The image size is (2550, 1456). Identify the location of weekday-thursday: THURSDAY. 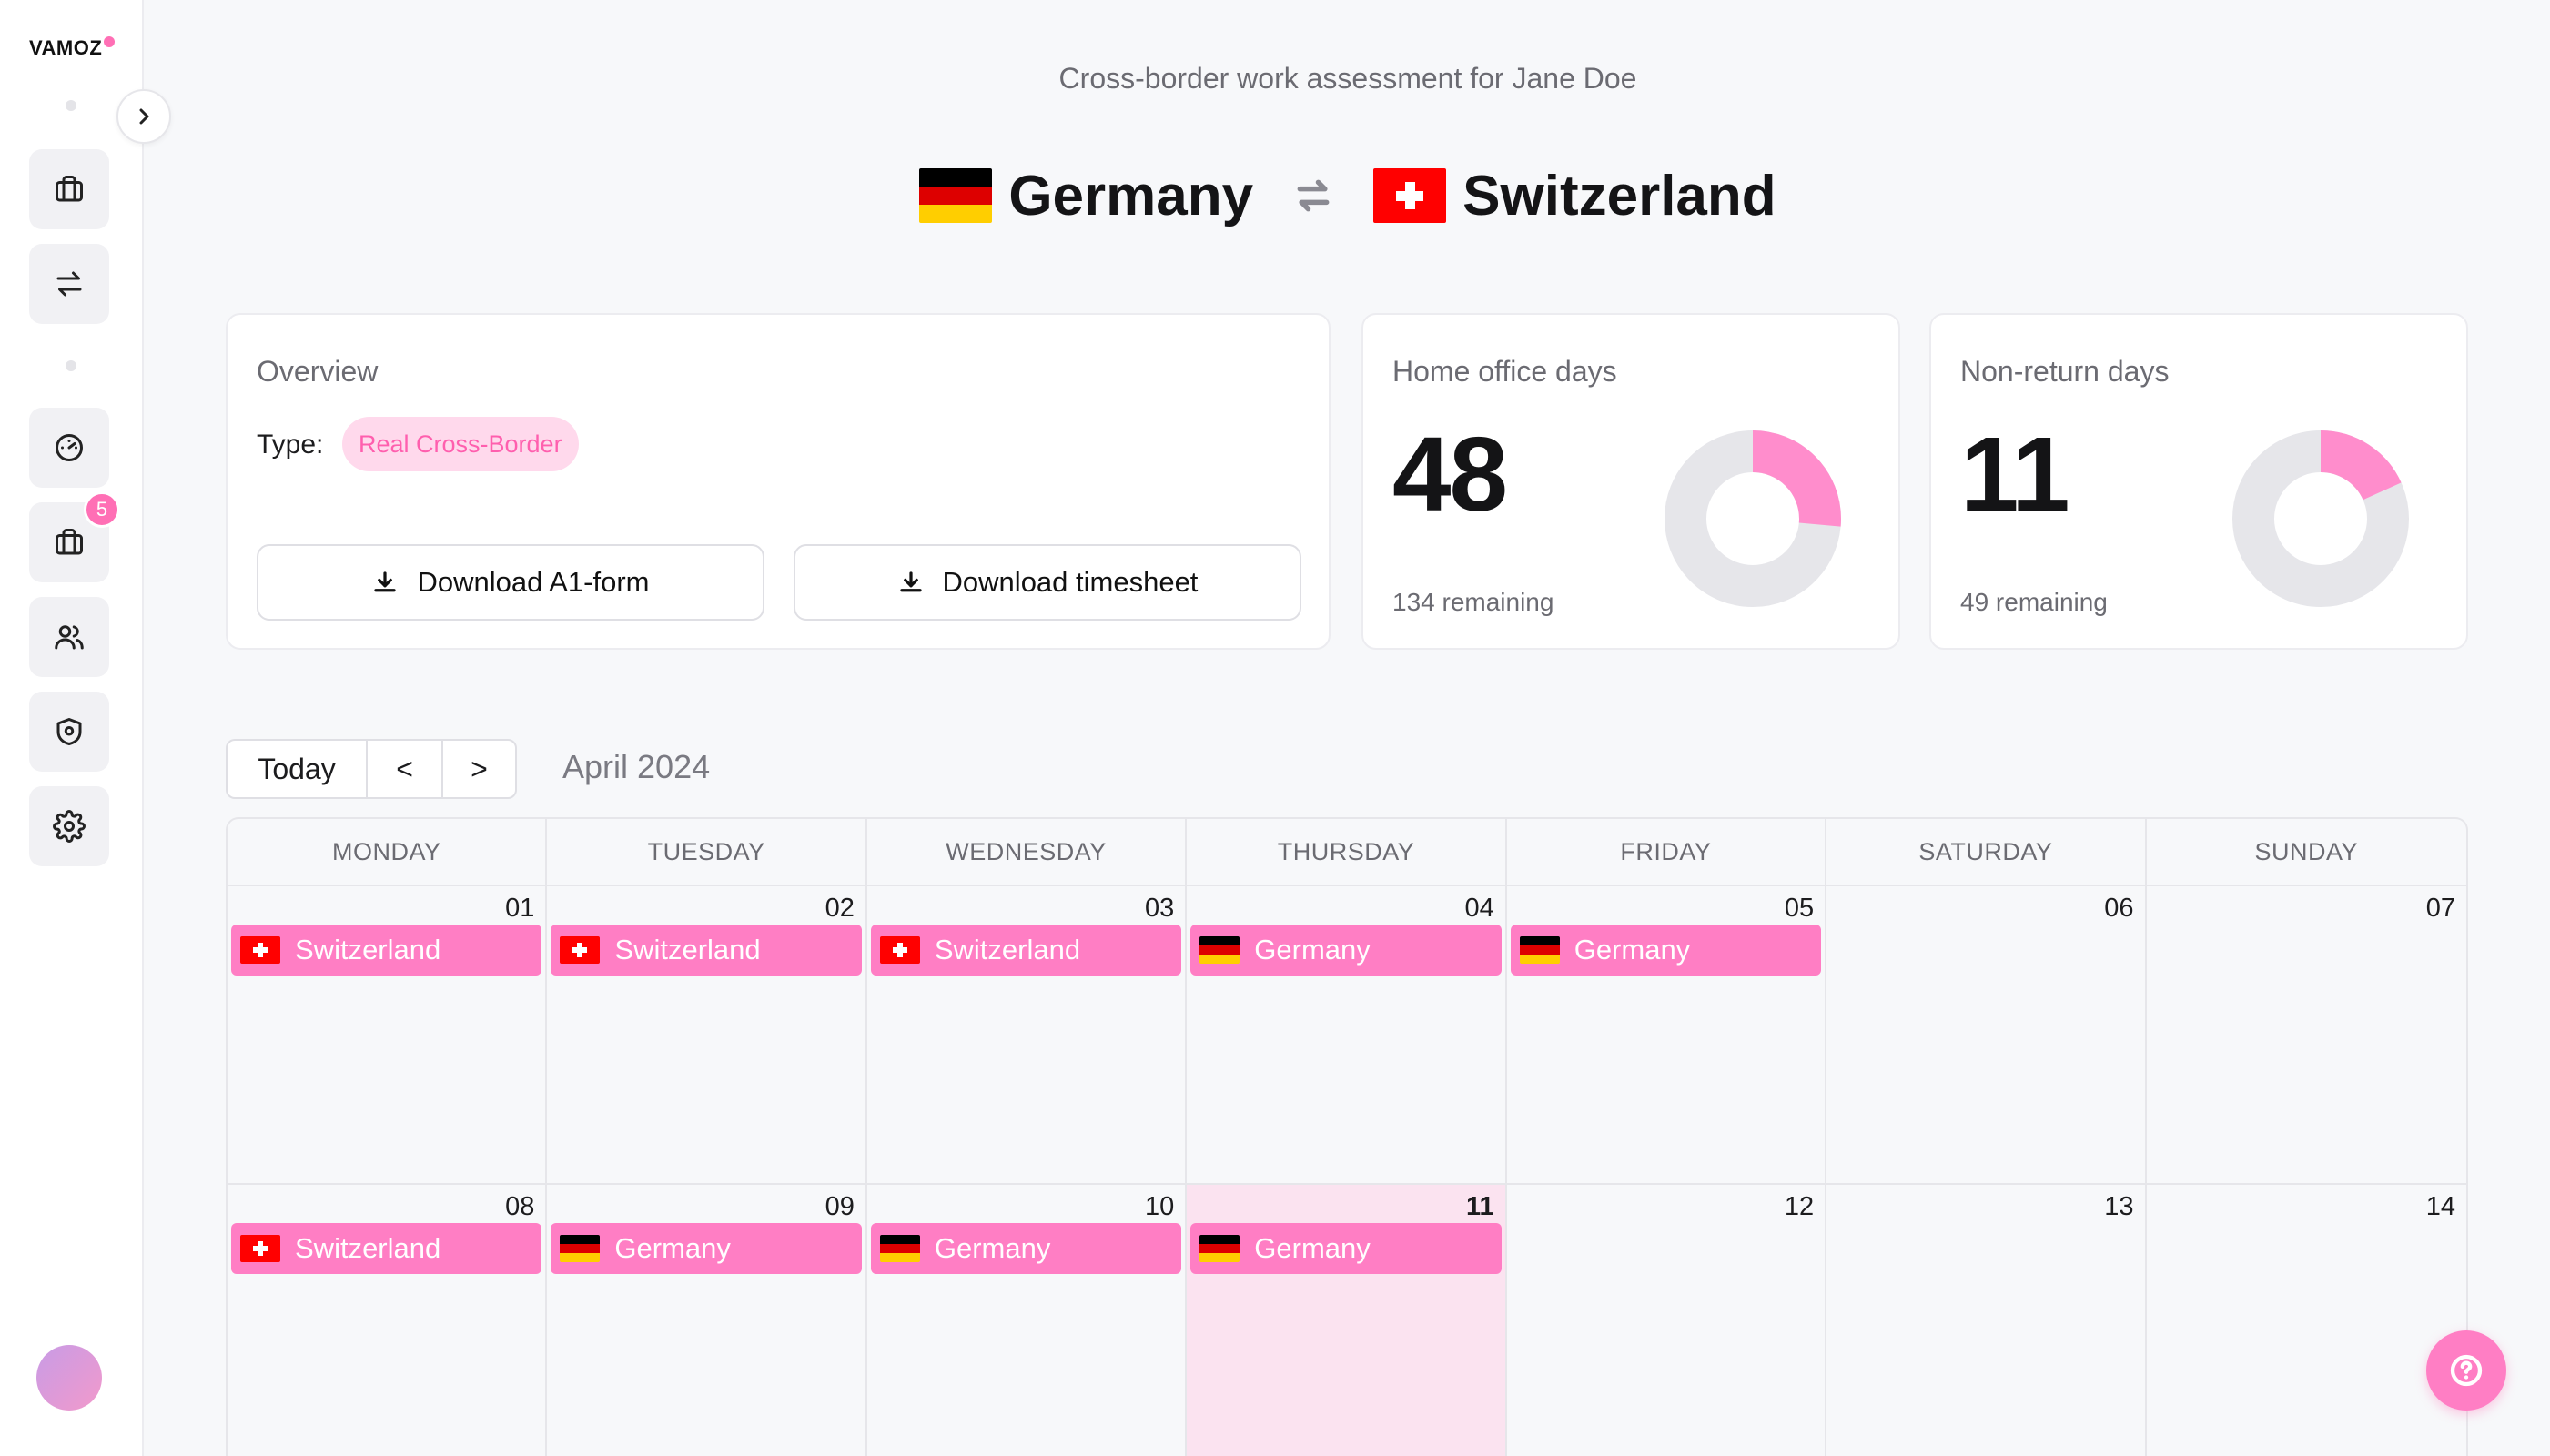
(1347, 852).